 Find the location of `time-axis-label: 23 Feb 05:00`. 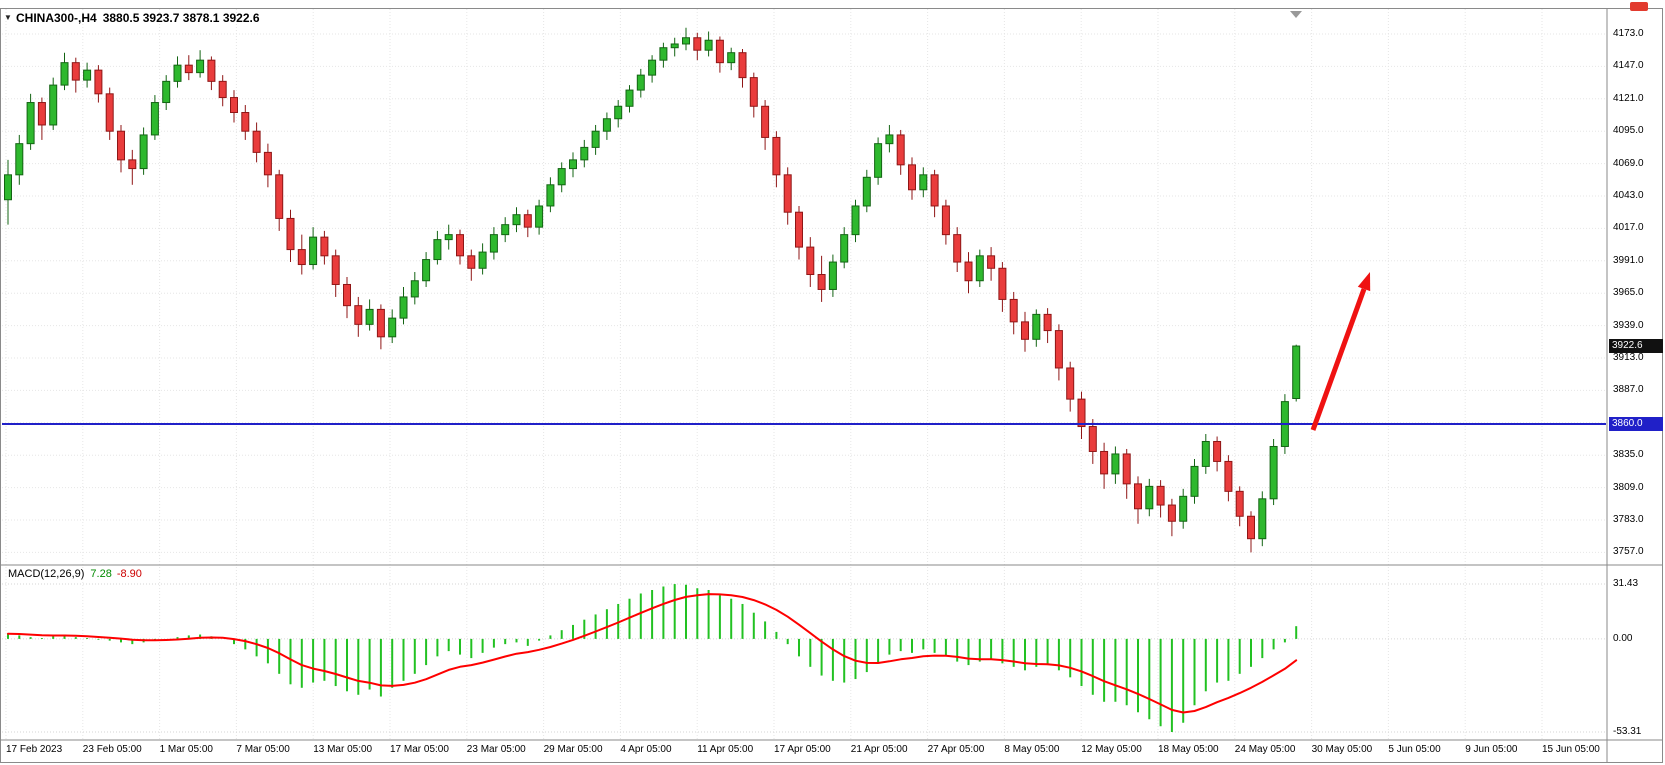

time-axis-label: 23 Feb 05:00 is located at coordinates (112, 749).